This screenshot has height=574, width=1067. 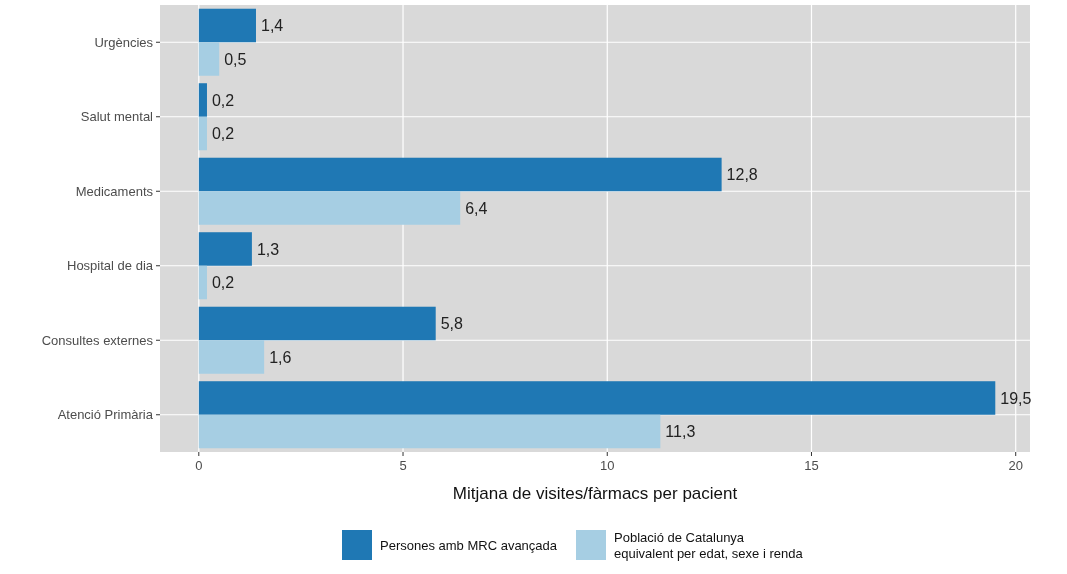 What do you see at coordinates (811, 465) in the screenshot?
I see `x-tick-label: 15` at bounding box center [811, 465].